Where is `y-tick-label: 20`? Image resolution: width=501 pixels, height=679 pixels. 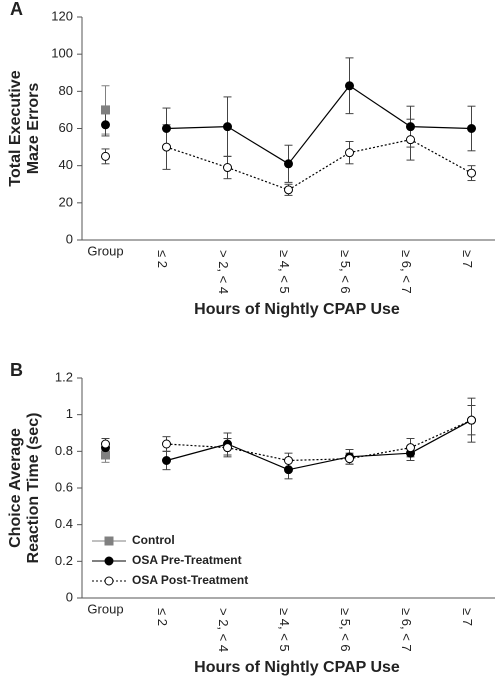
y-tick-label: 20 is located at coordinates (66, 201).